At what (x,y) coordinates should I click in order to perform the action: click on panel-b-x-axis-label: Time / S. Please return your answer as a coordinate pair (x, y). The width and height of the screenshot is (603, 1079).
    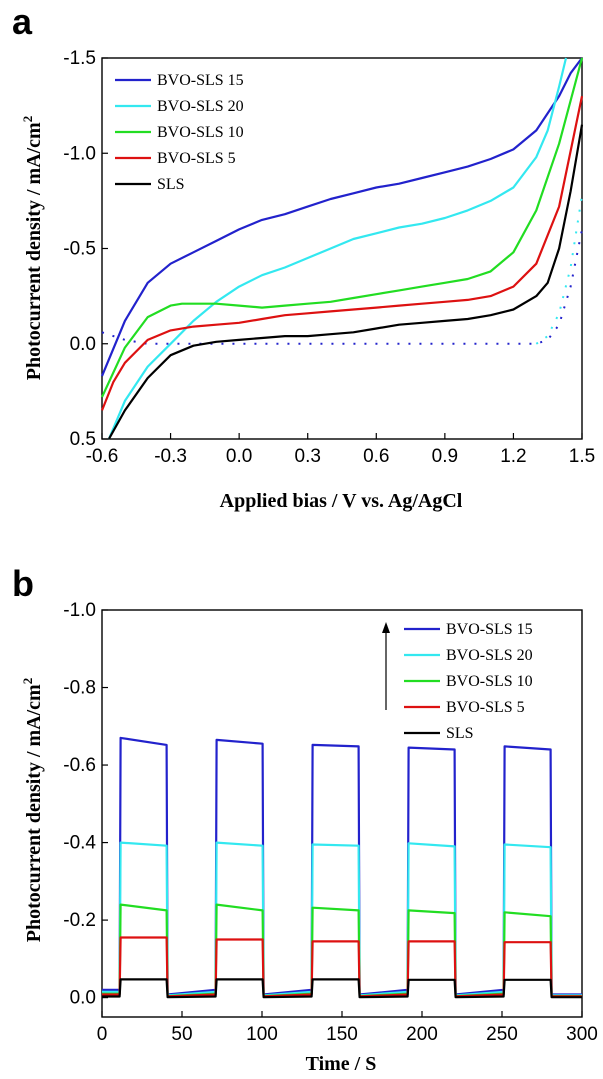
    Looking at the image, I should click on (341, 1064).